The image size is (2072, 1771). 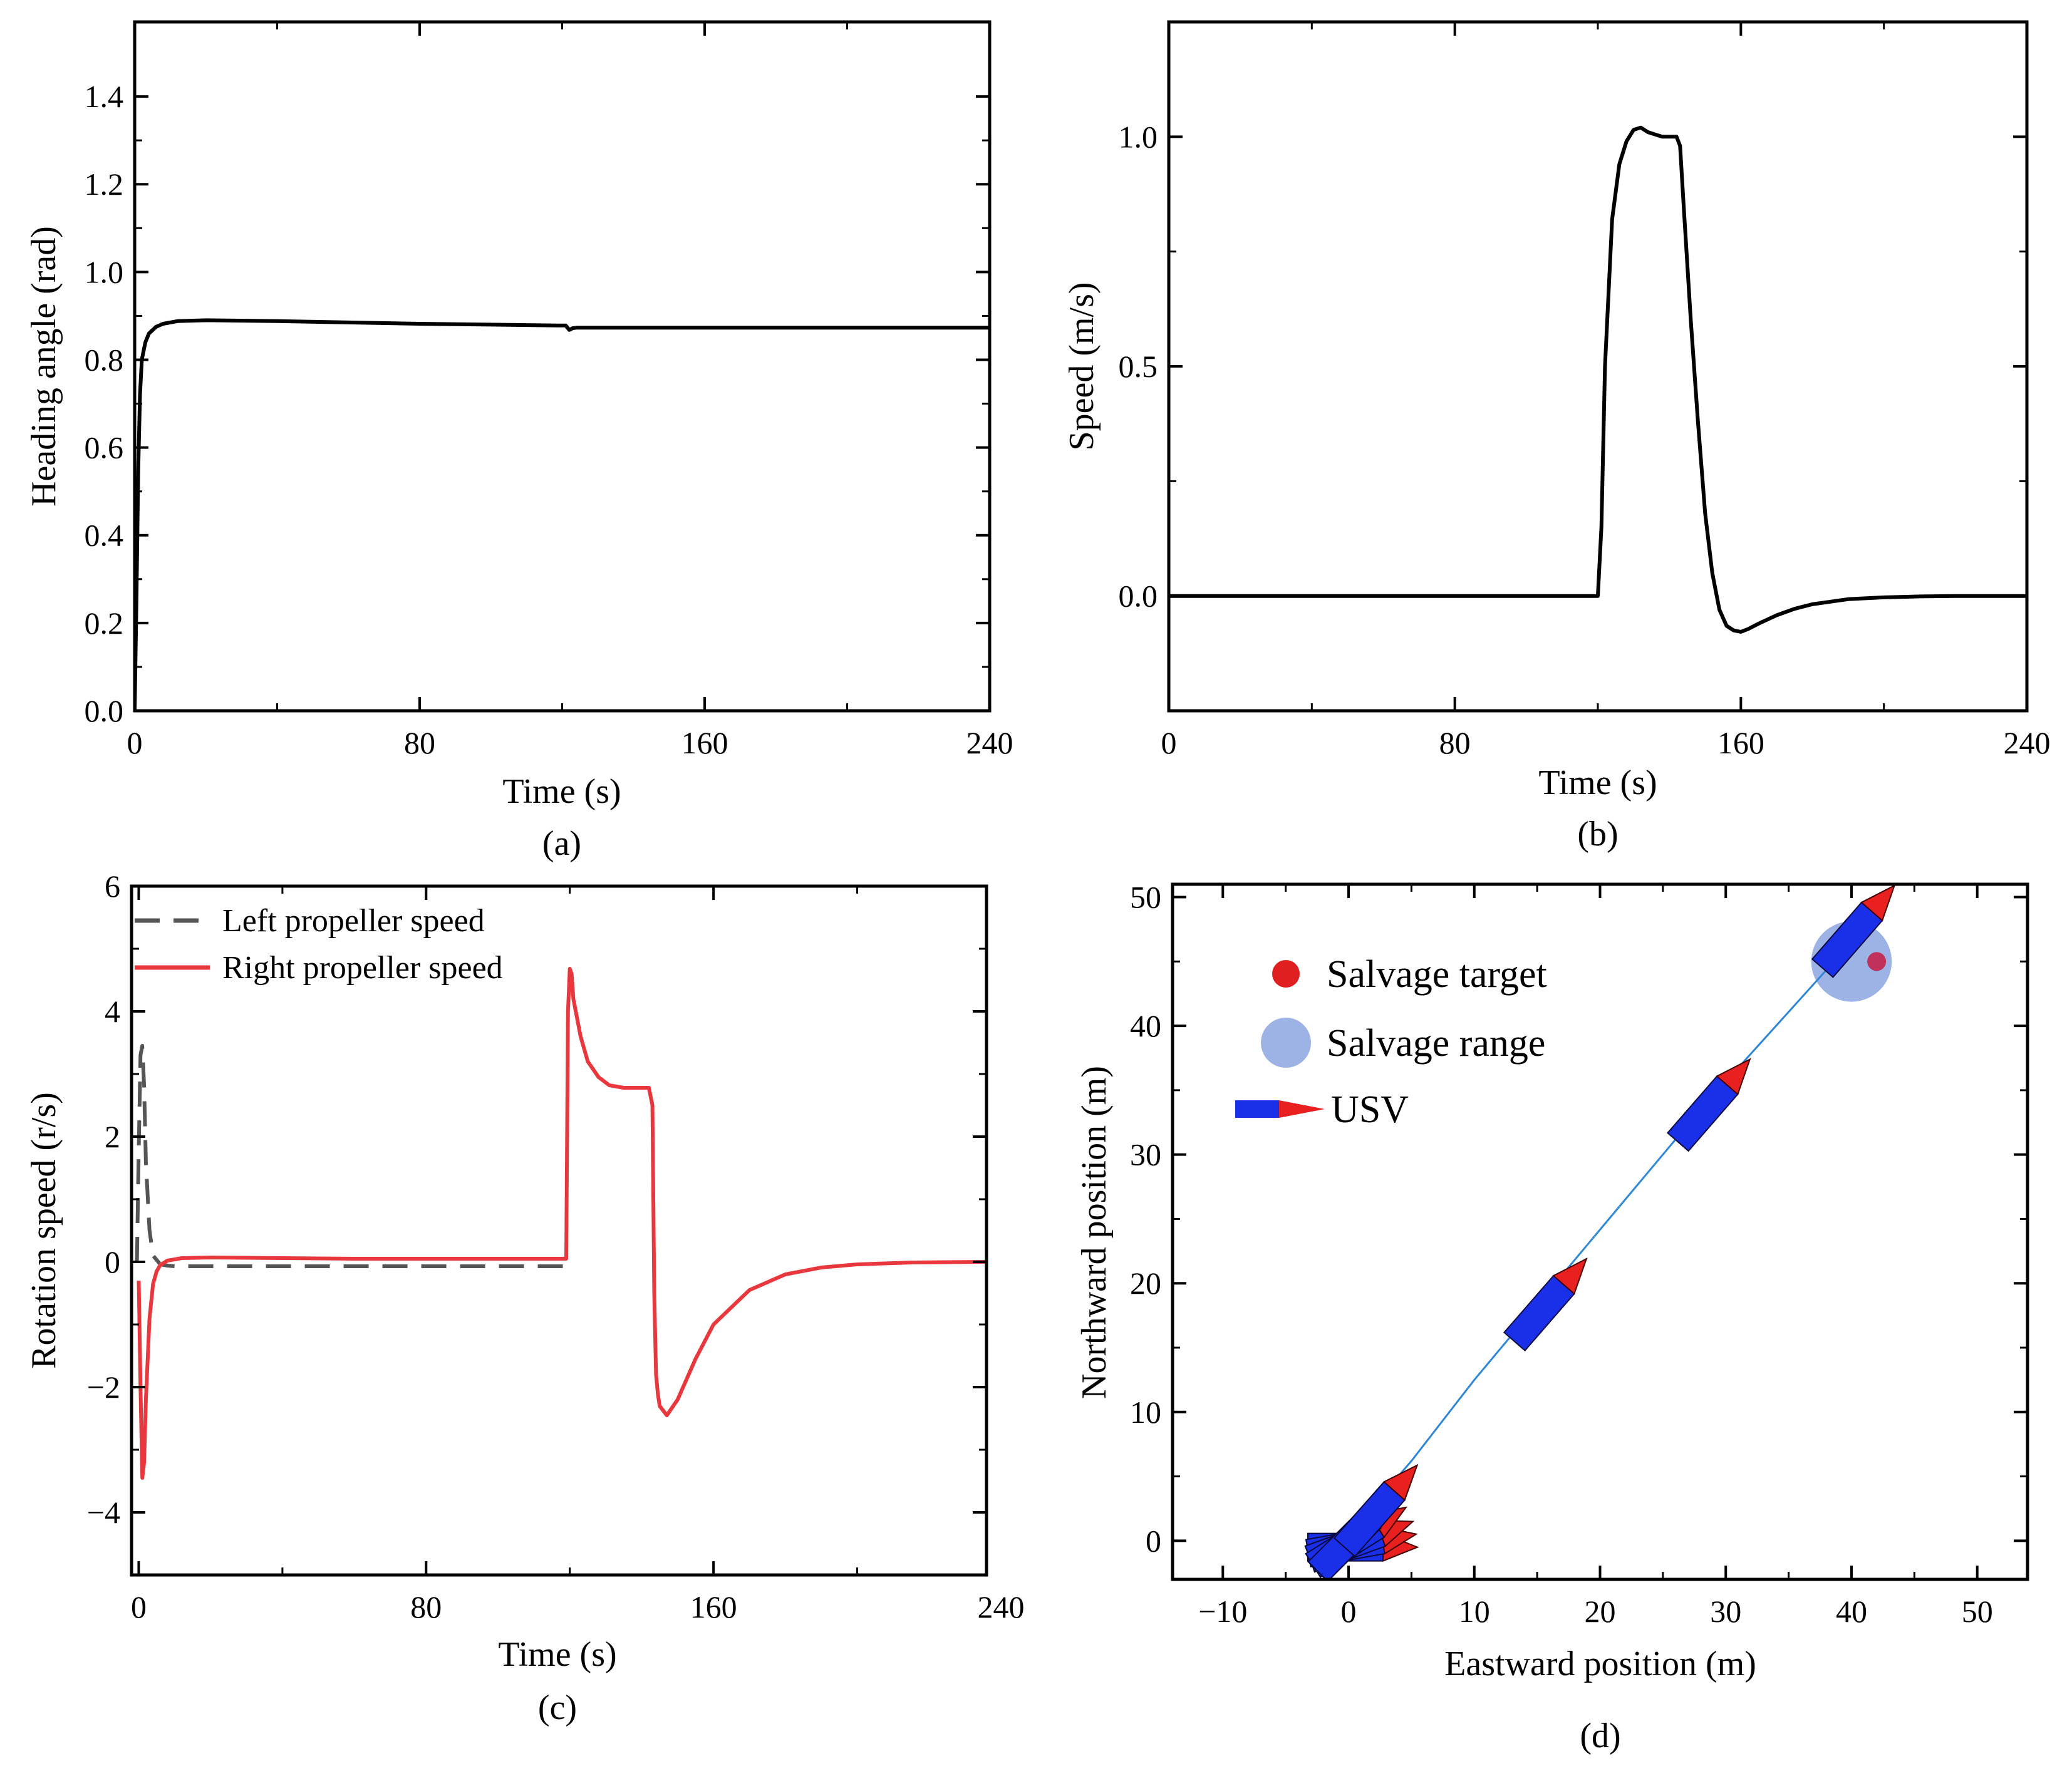 What do you see at coordinates (112, 887) in the screenshot?
I see `y-tick-label: 6` at bounding box center [112, 887].